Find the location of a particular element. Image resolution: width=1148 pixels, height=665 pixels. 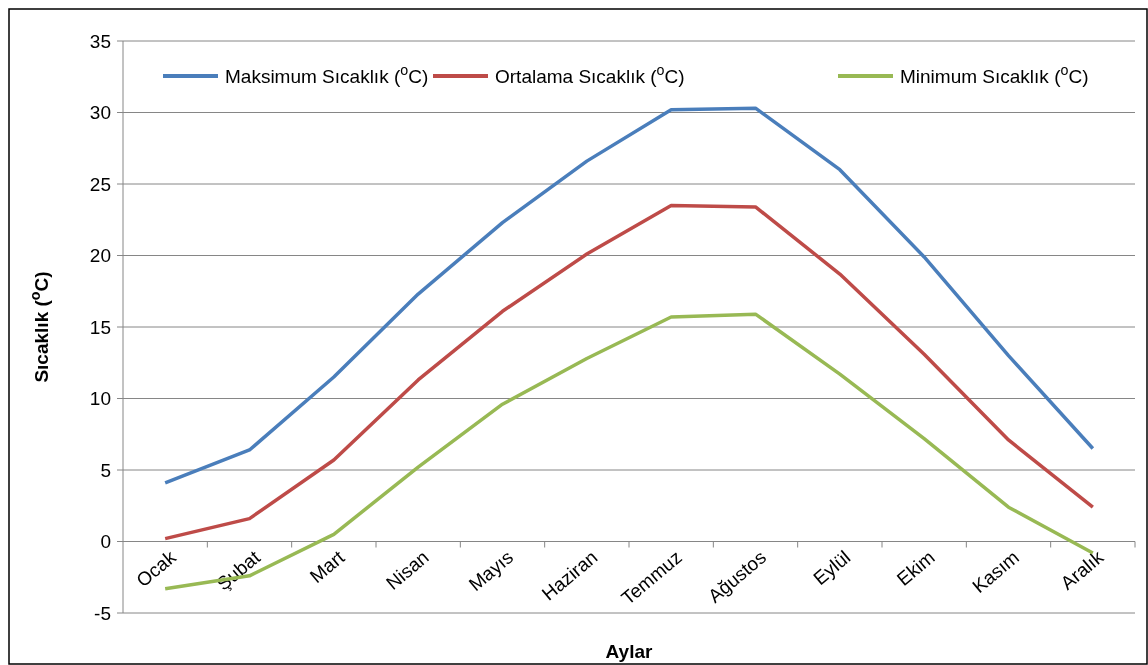

y-tick-label: 5 is located at coordinates (105, 470).